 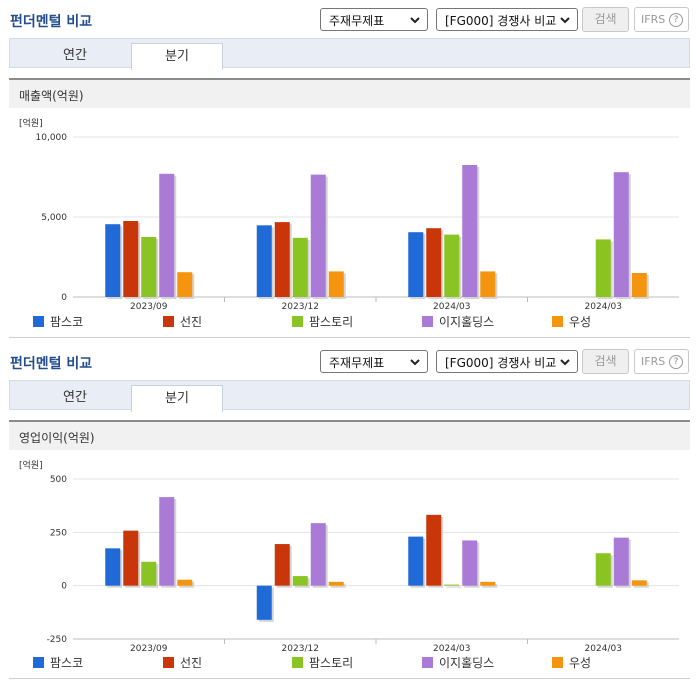 I want to click on y-tick-label: 5,000, so click(x=54, y=218).